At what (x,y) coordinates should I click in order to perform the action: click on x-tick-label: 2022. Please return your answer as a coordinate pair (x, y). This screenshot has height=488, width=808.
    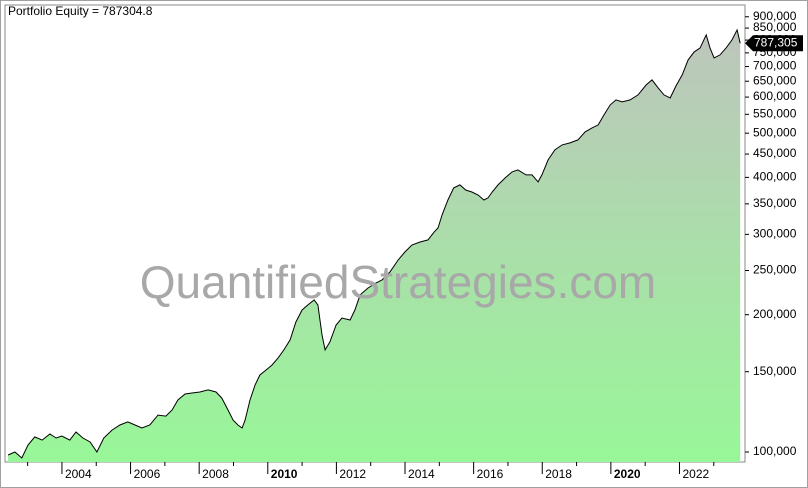
    Looking at the image, I should click on (695, 474).